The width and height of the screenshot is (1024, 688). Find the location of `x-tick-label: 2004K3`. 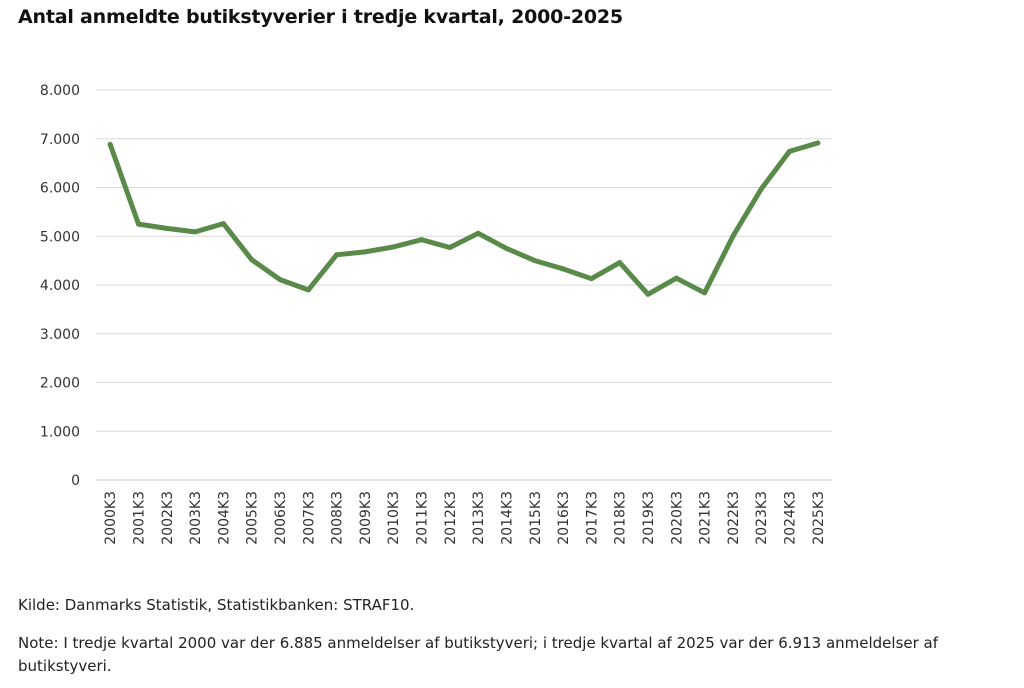

x-tick-label: 2004K3 is located at coordinates (224, 518).